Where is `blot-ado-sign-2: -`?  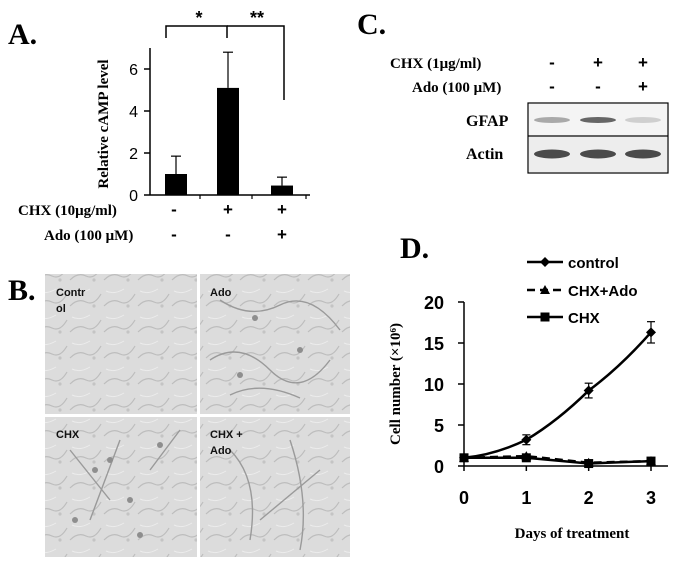
blot-ado-sign-2: - is located at coordinates (598, 86).